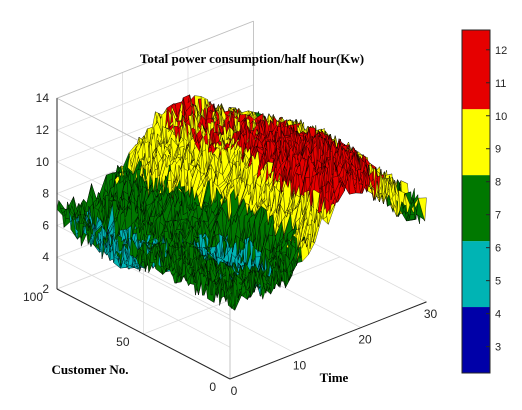 Image resolution: width=522 pixels, height=410 pixels. What do you see at coordinates (123, 342) in the screenshot?
I see `y-tick-label: 50` at bounding box center [123, 342].